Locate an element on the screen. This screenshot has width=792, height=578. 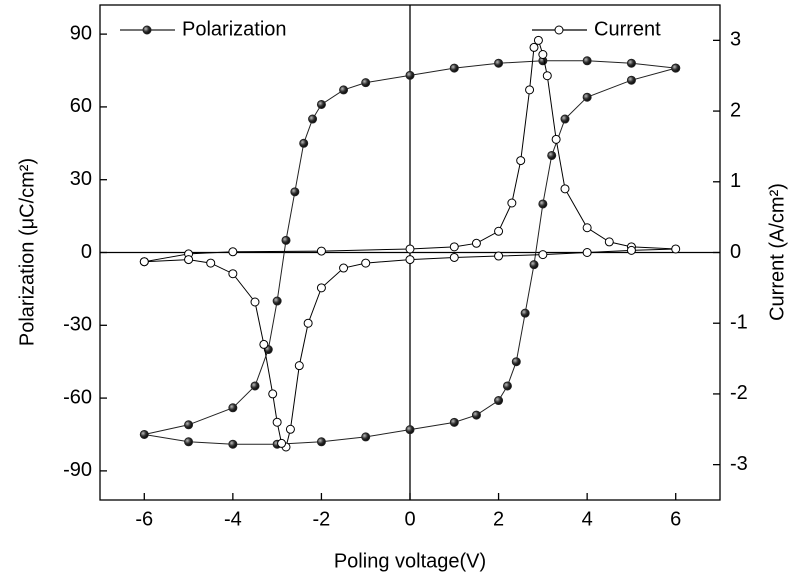
x-tick-label: -4 is located at coordinates (233, 519).